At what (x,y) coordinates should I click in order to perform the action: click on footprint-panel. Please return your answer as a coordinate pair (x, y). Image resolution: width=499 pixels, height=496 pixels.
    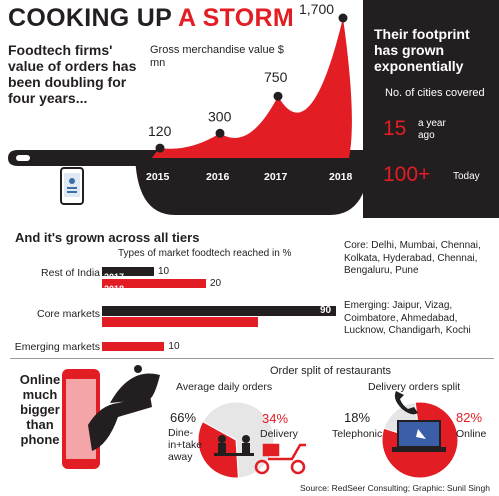
    Looking at the image, I should click on (431, 109).